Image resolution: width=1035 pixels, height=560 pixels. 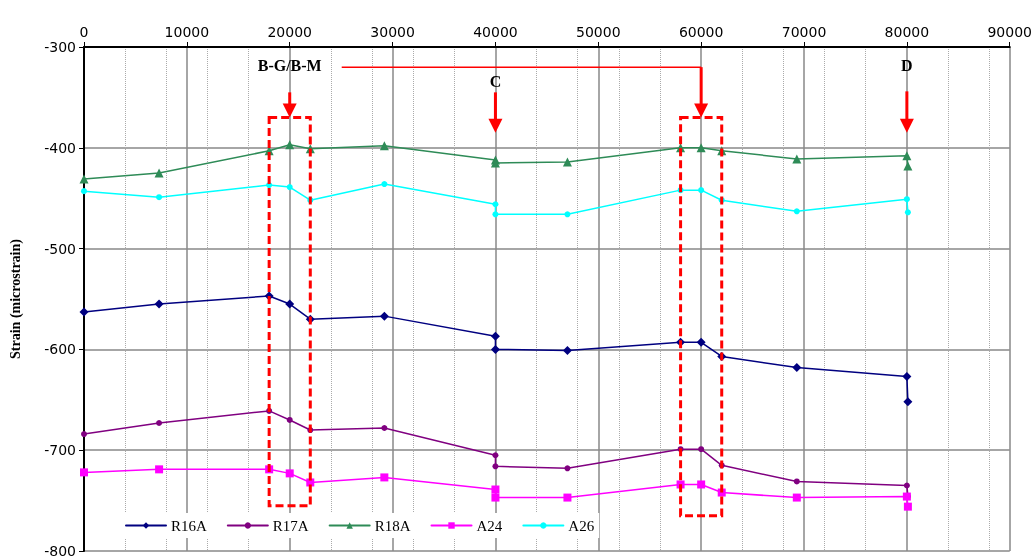 What do you see at coordinates (60, 349) in the screenshot?
I see `y-tick-label: -600` at bounding box center [60, 349].